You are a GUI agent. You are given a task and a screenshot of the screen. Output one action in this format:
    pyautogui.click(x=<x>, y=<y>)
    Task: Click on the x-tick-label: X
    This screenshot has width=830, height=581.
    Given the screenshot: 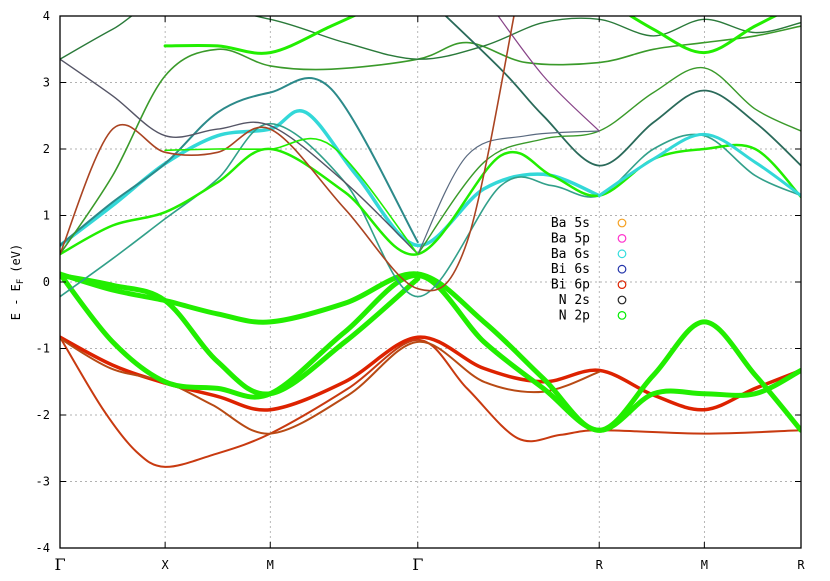 What is the action you would take?
    pyautogui.click(x=166, y=565)
    